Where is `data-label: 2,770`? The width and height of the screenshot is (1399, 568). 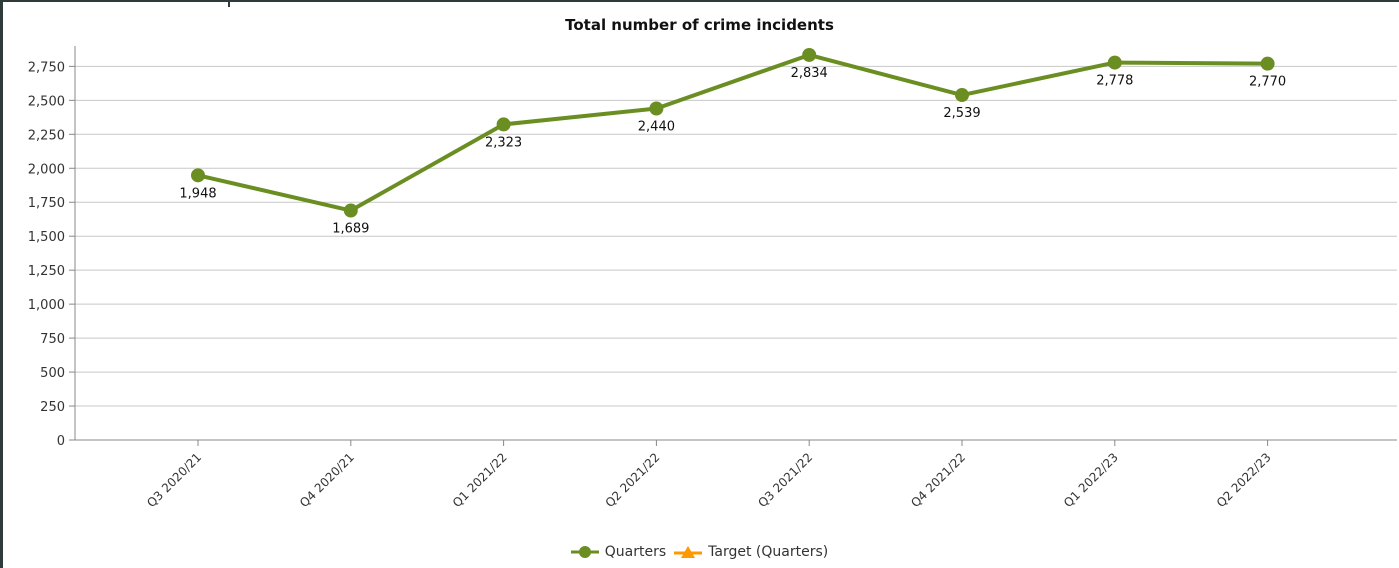
data-label: 2,770 is located at coordinates (1267, 82).